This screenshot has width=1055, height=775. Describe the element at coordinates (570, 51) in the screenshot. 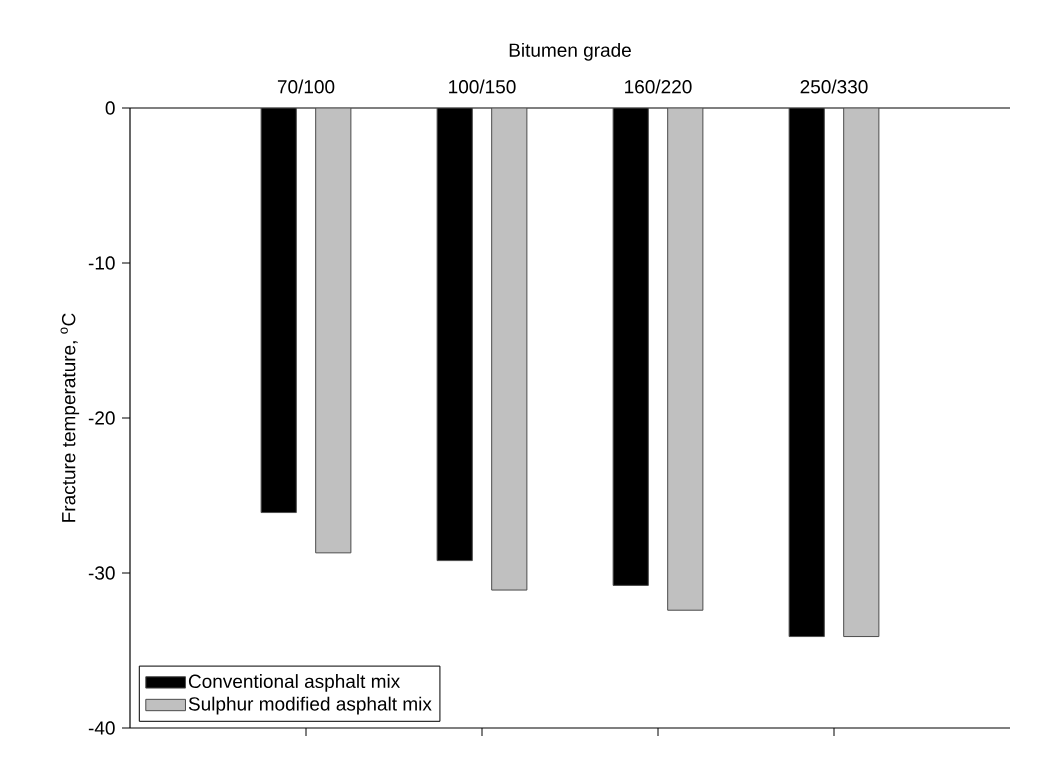

I see `x-axis-title: Bitumen grade` at that location.